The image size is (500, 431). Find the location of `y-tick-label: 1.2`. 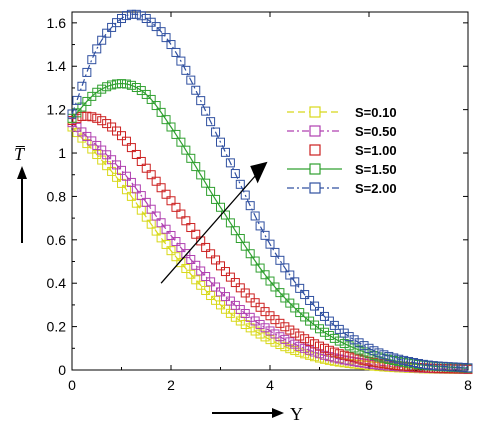

y-tick-label: 1.2 is located at coordinates (57, 110).